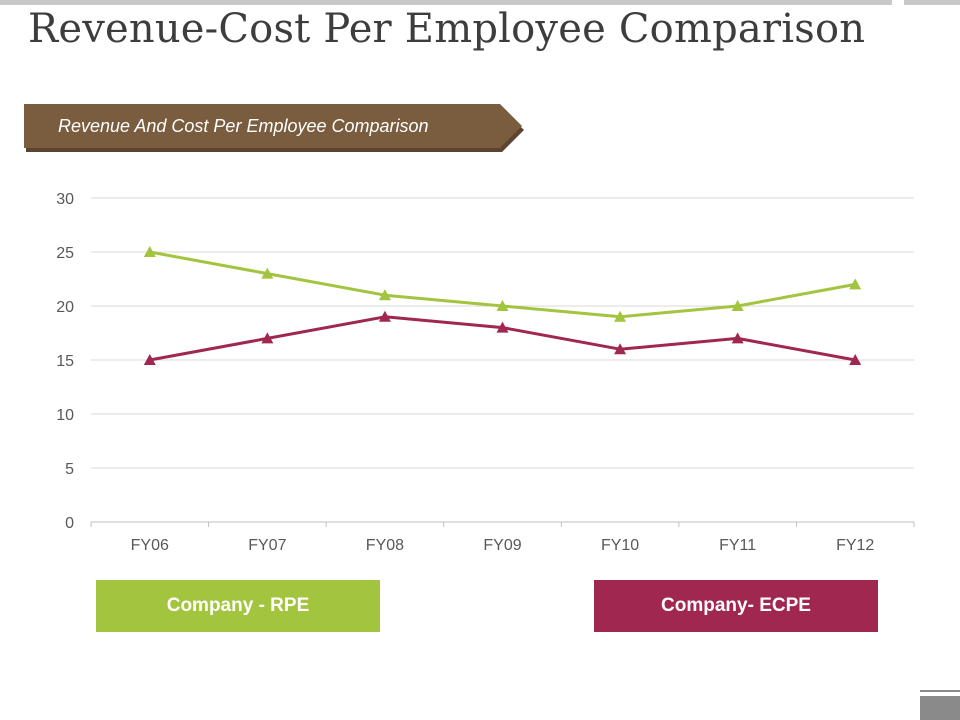  What do you see at coordinates (385, 545) in the screenshot?
I see `x-tick-label: FY08` at bounding box center [385, 545].